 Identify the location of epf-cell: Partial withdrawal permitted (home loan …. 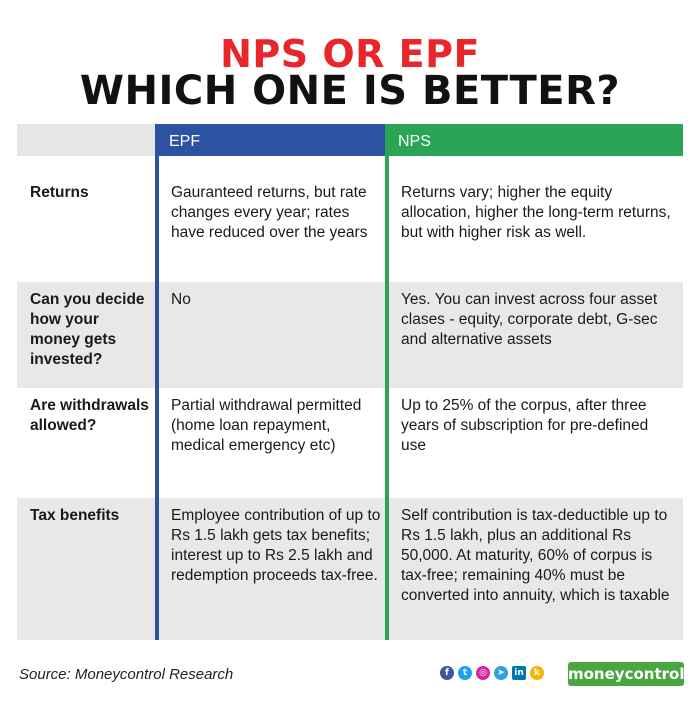
(266, 425).